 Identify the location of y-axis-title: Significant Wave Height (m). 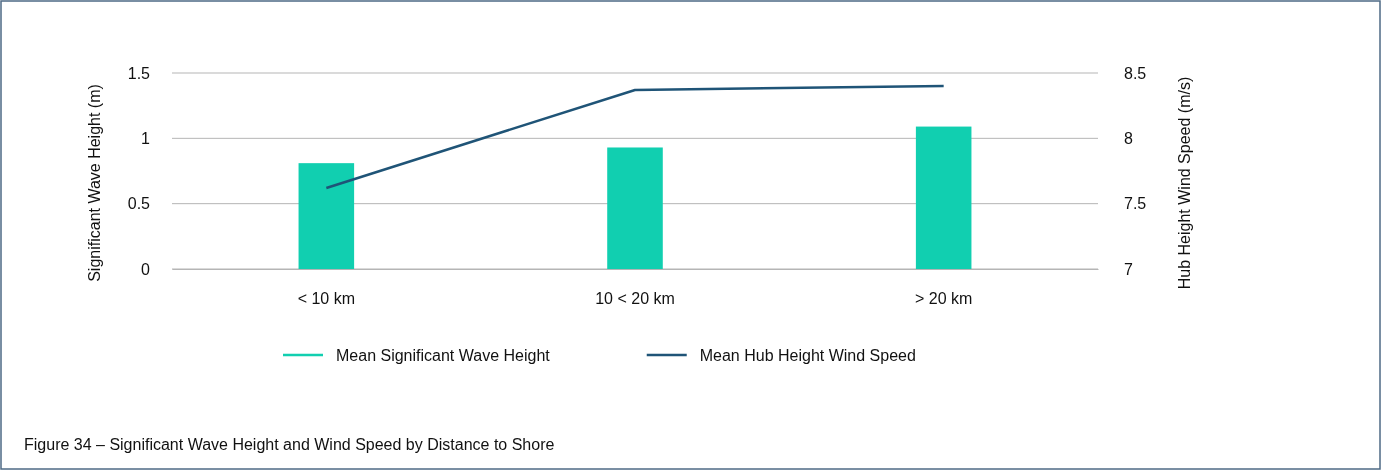
(94, 183).